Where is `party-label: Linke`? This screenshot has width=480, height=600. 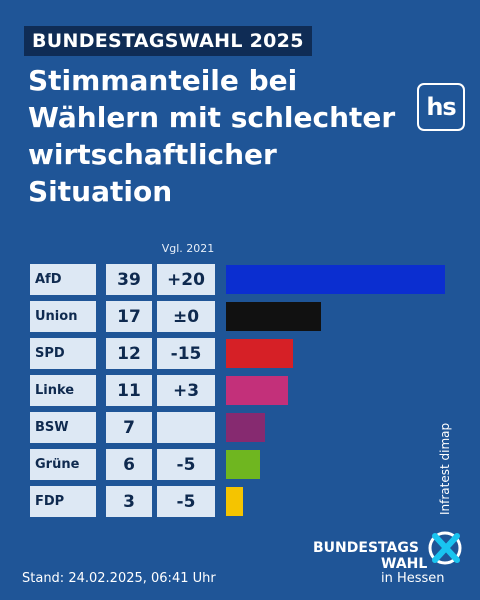 party-label: Linke is located at coordinates (63, 390).